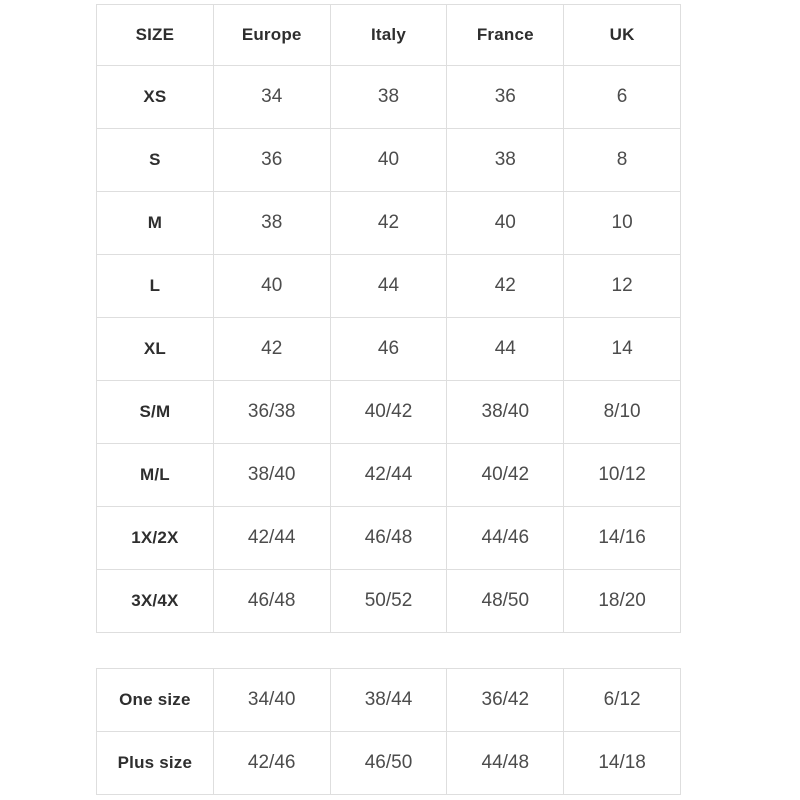 The width and height of the screenshot is (800, 800). Describe the element at coordinates (155, 538) in the screenshot. I see `size-label-cell: 1X/2X` at that location.